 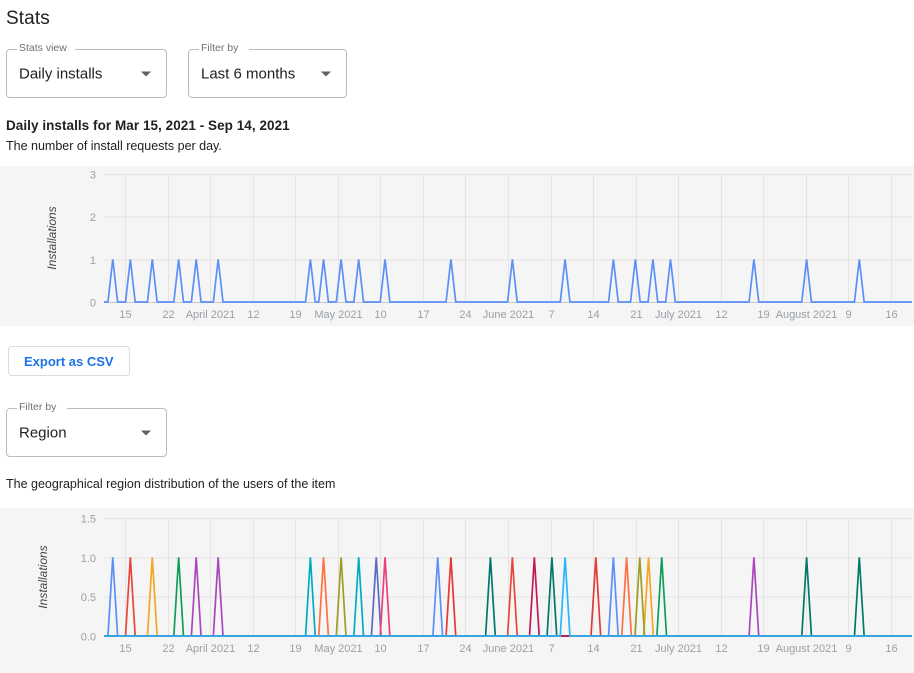 What do you see at coordinates (93, 218) in the screenshot?
I see `y-tick-label: 2` at bounding box center [93, 218].